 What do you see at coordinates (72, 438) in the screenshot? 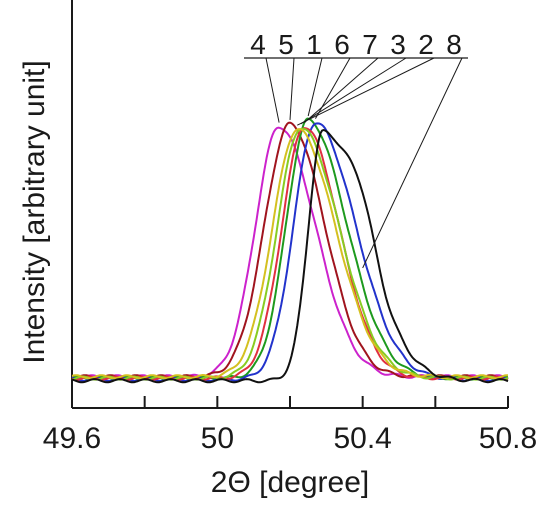
I see `x-tick-label: 49.6` at bounding box center [72, 438].